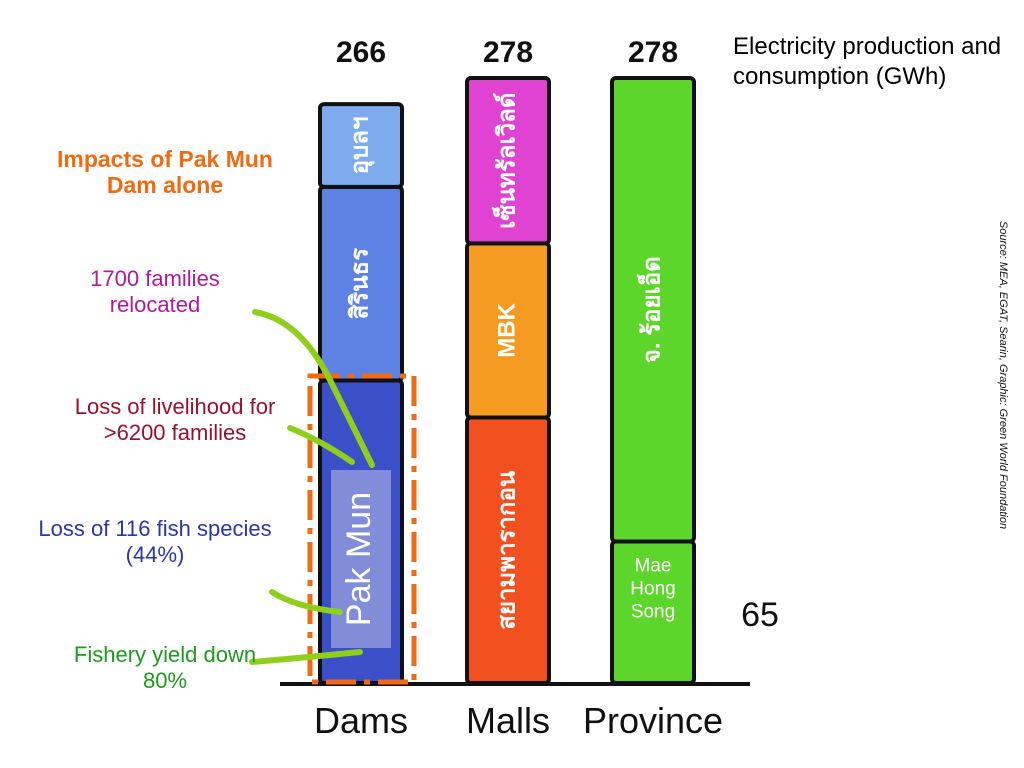 This screenshot has height=768, width=1024. I want to click on annotation: Fishery yield down 80%, so click(165, 667).